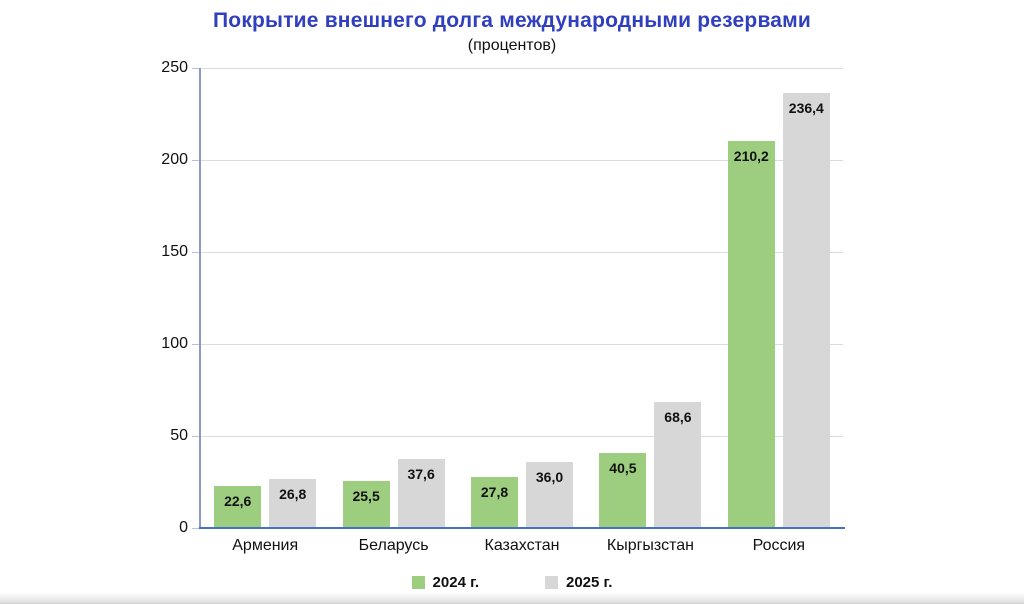  Describe the element at coordinates (94, 297) in the screenshot. I see `y-axis: 0 50 100 150 200 250` at that location.